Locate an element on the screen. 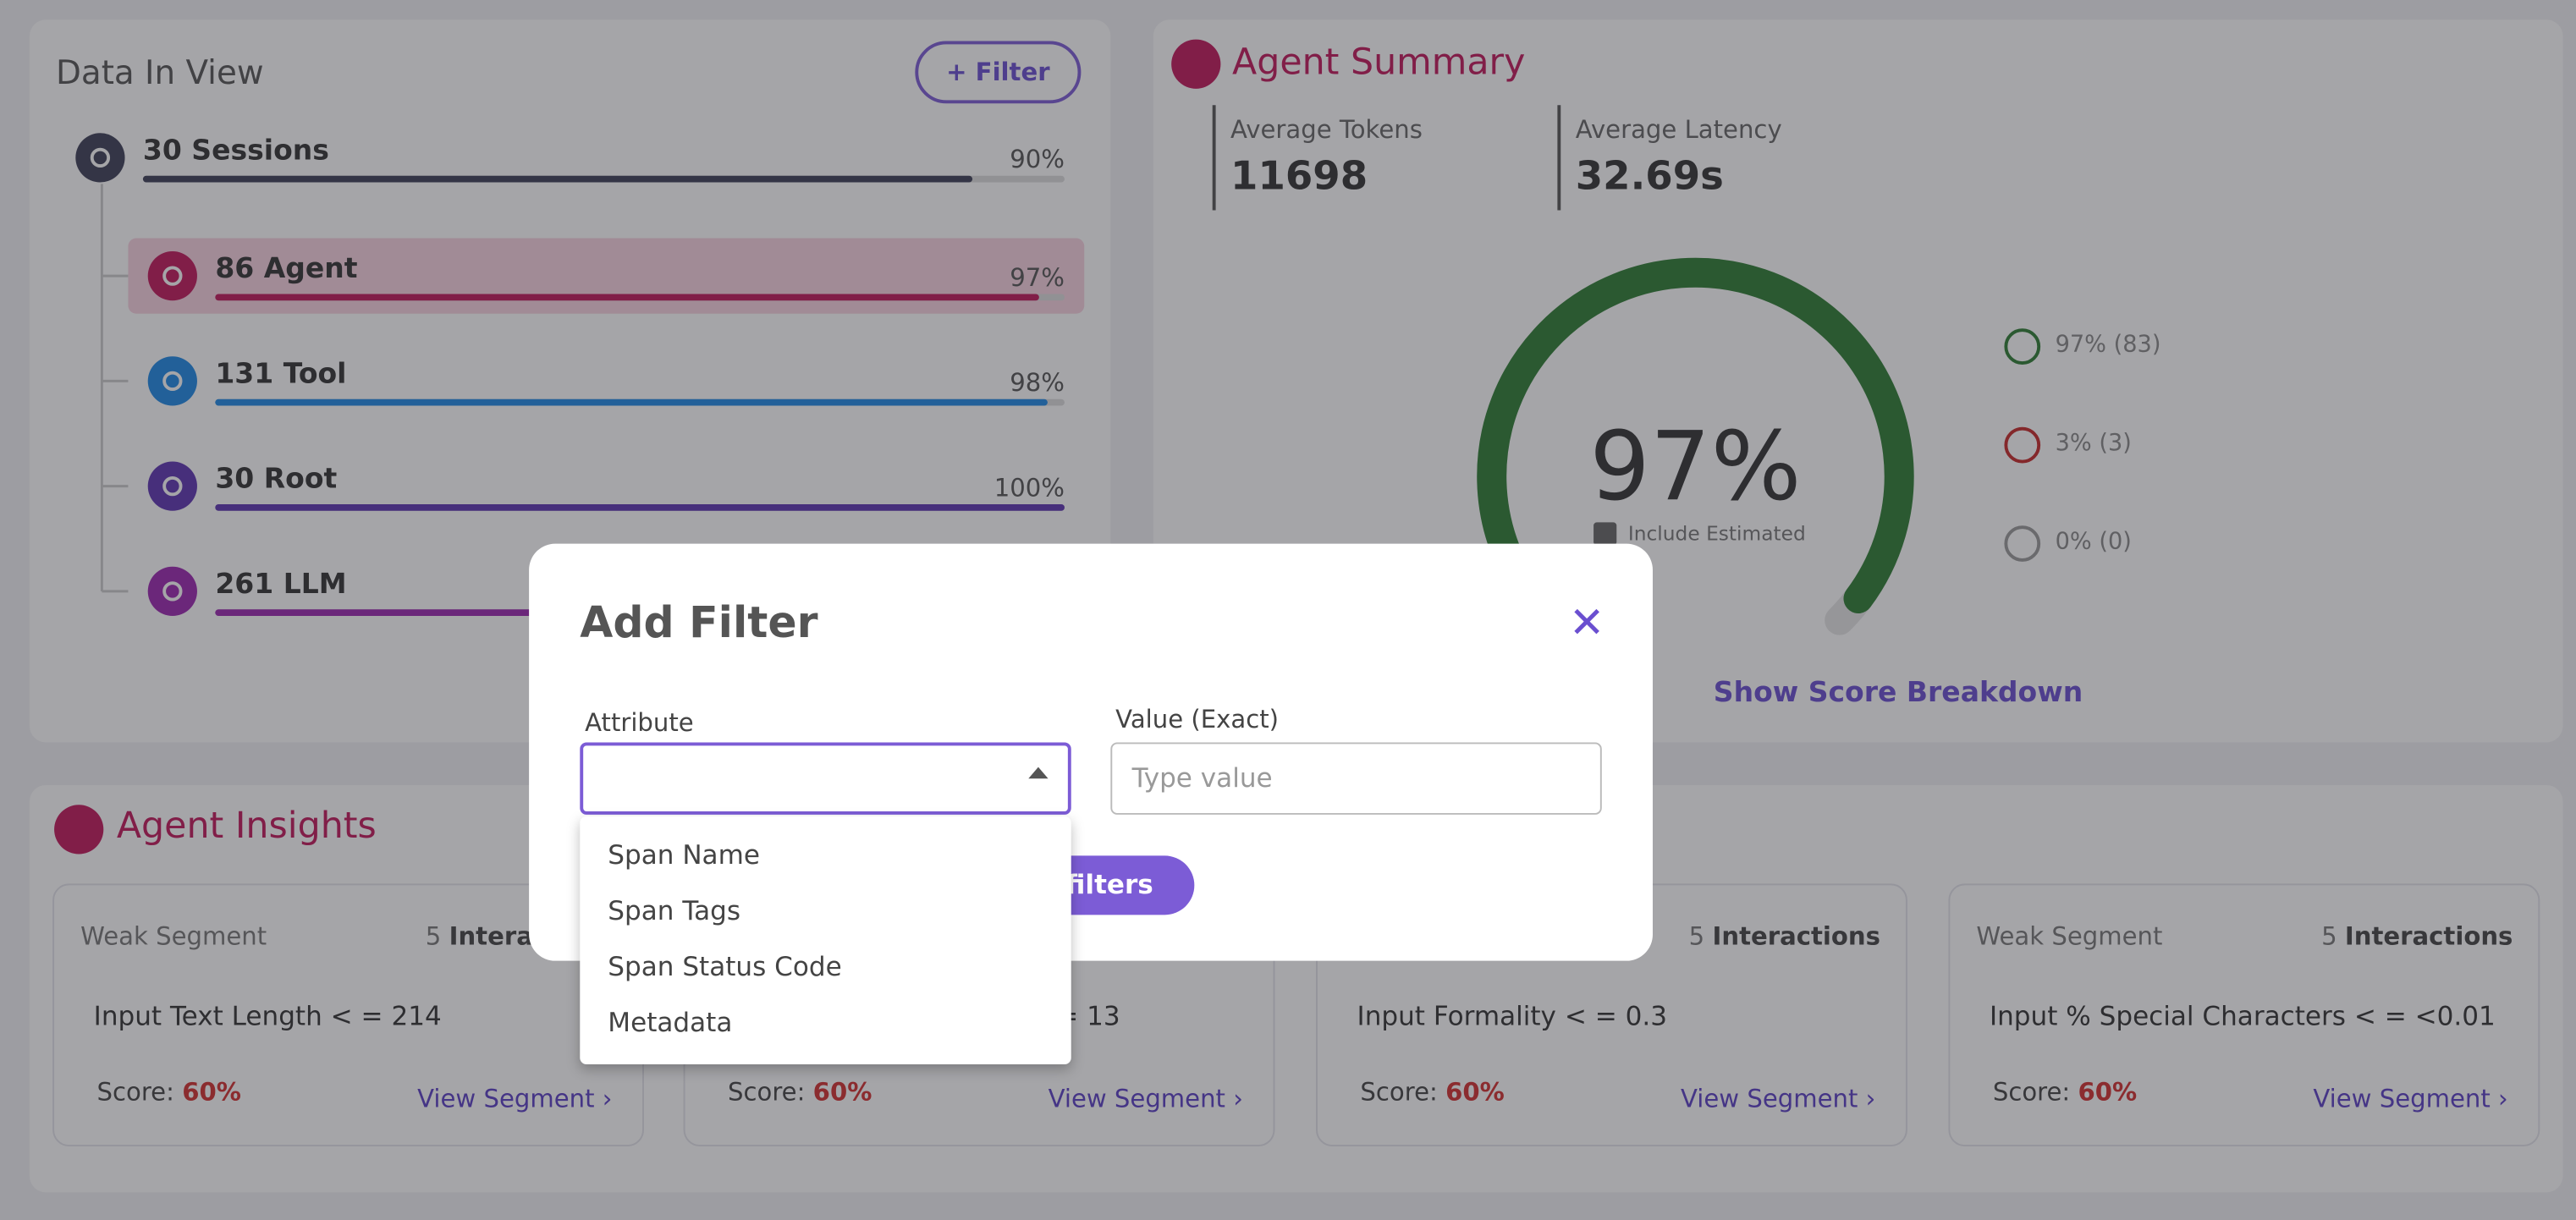  condition: Input % Special Characters < = <0.01 is located at coordinates (2242, 1016).